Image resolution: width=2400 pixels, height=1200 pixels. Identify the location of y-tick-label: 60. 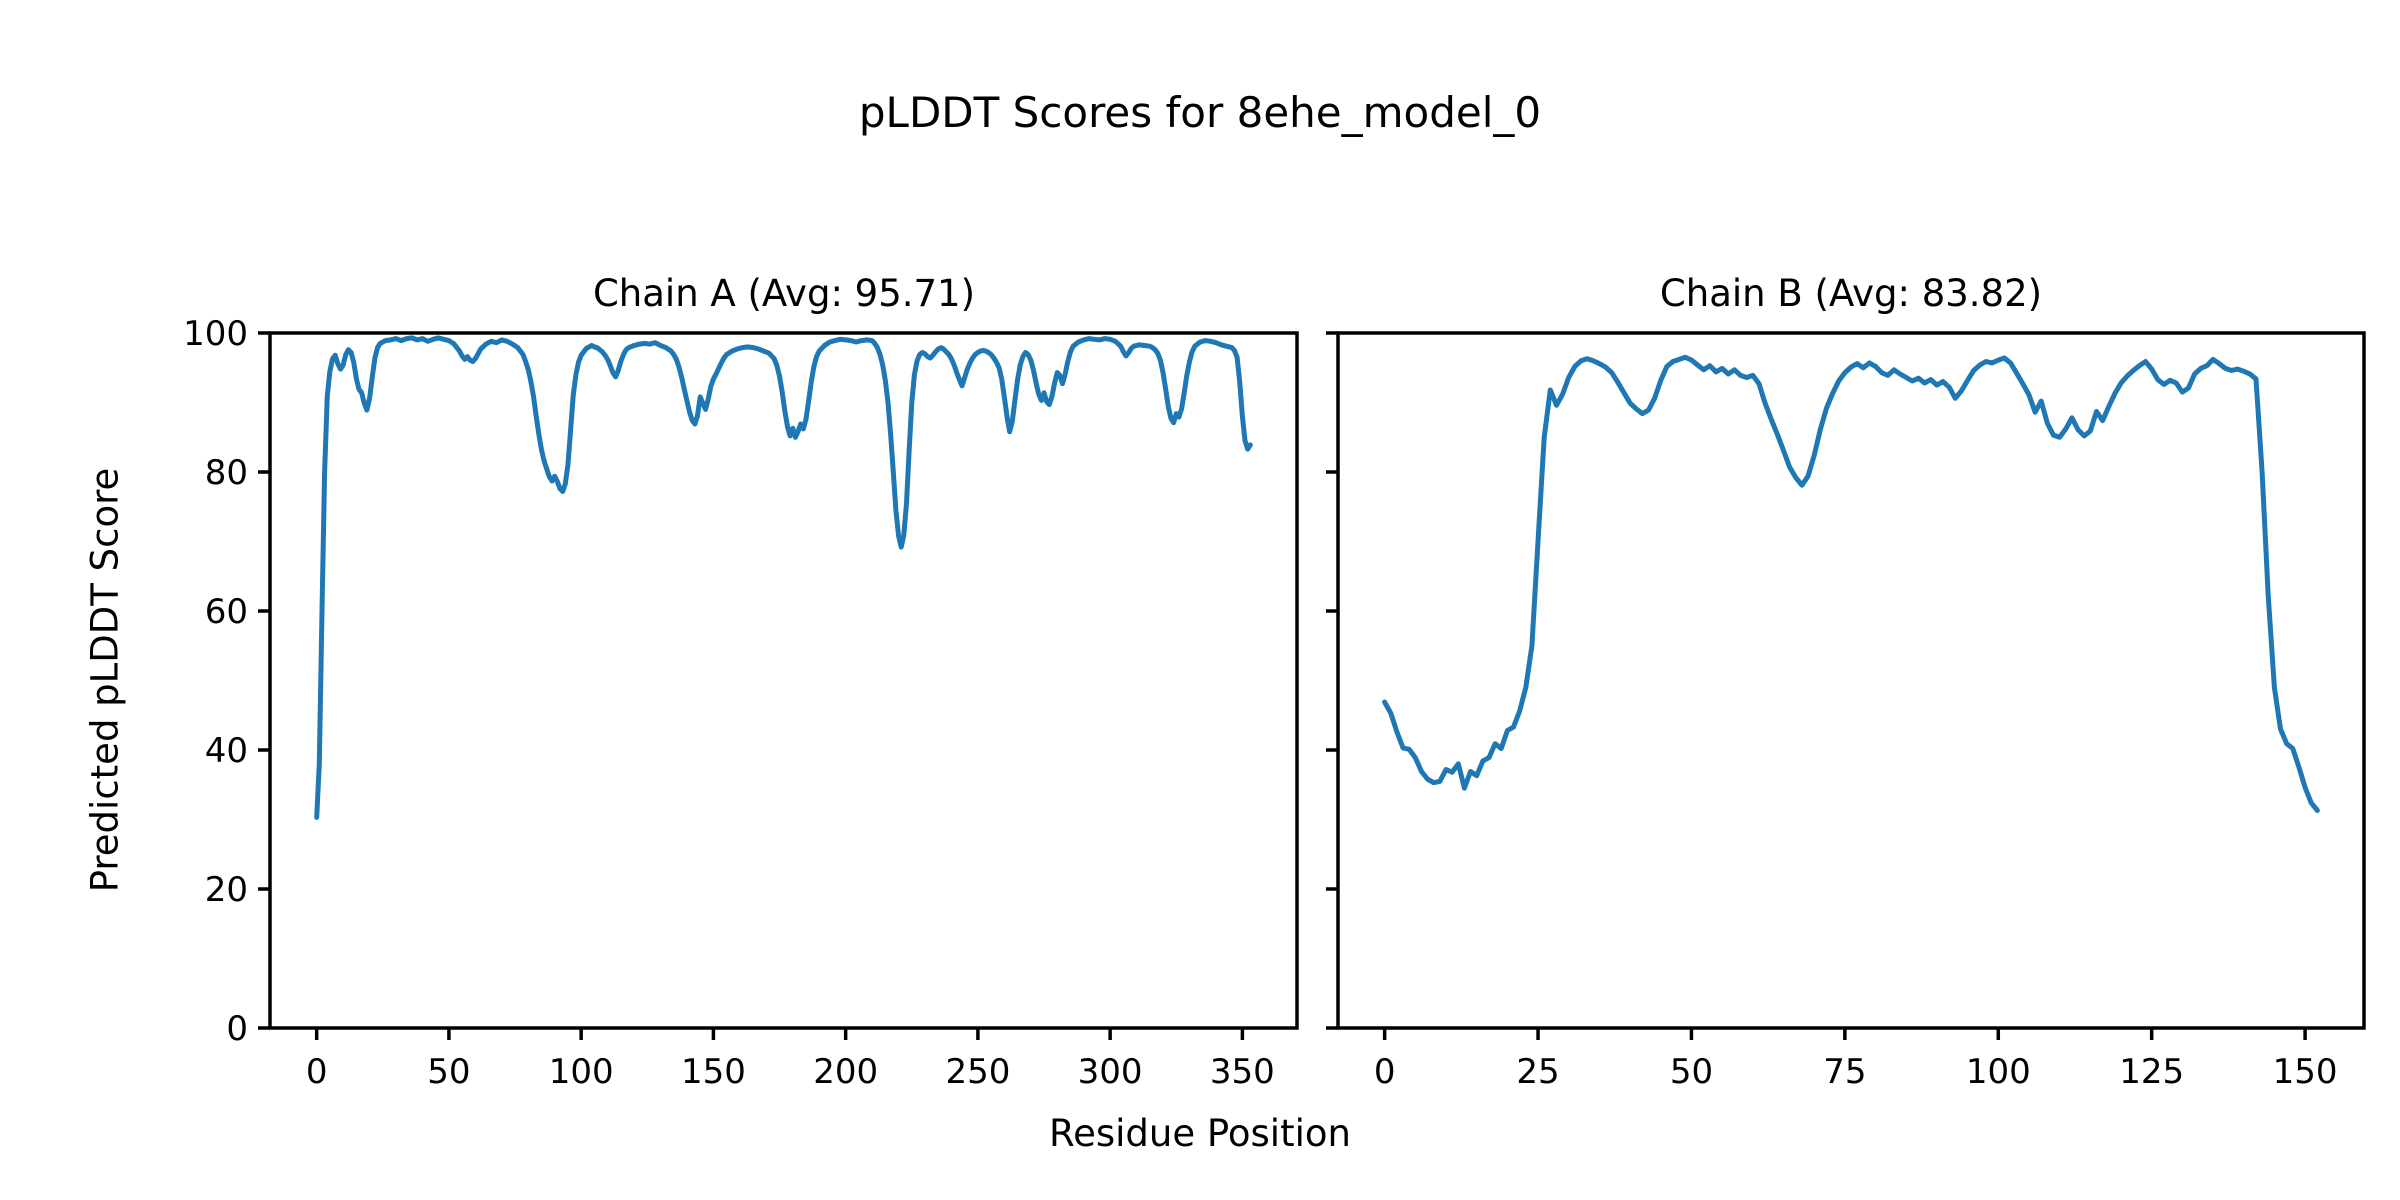
(226, 612).